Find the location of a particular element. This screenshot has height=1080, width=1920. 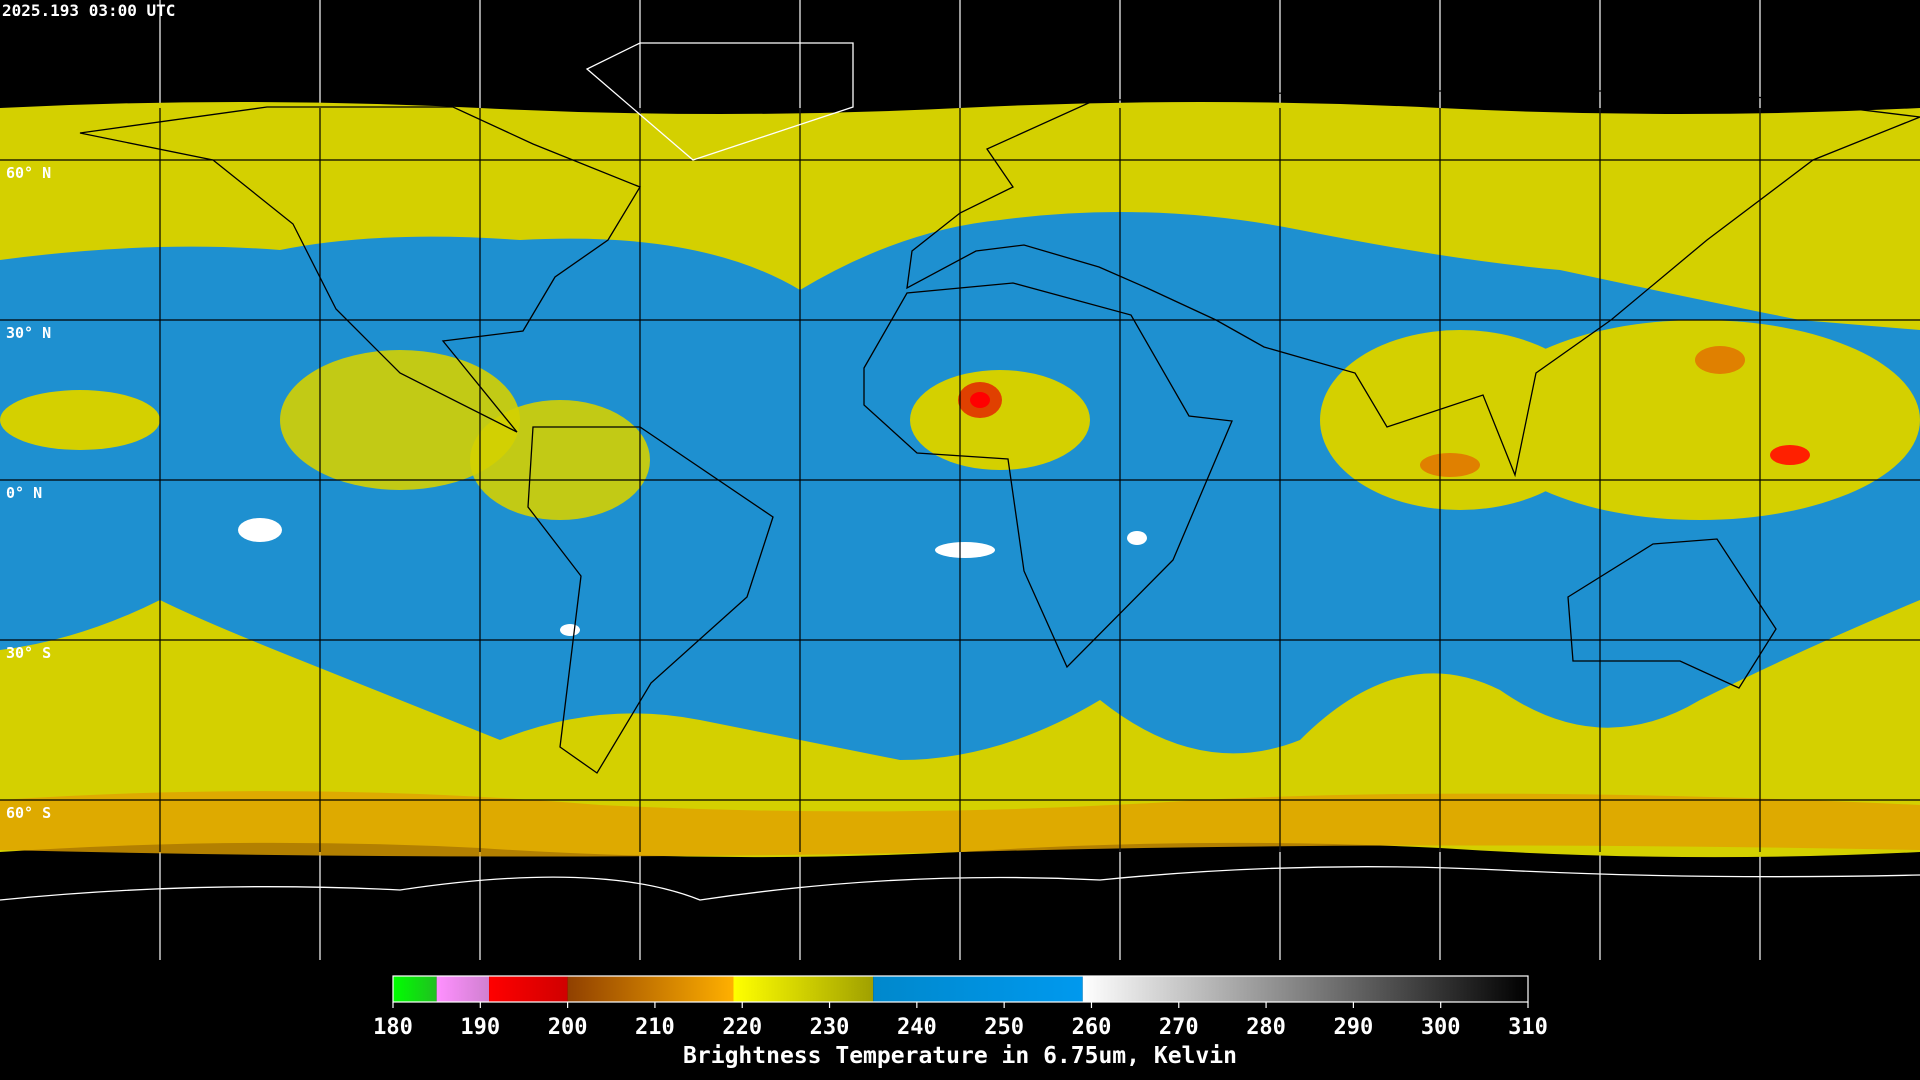

latitude-label: 0° N is located at coordinates (24, 493).